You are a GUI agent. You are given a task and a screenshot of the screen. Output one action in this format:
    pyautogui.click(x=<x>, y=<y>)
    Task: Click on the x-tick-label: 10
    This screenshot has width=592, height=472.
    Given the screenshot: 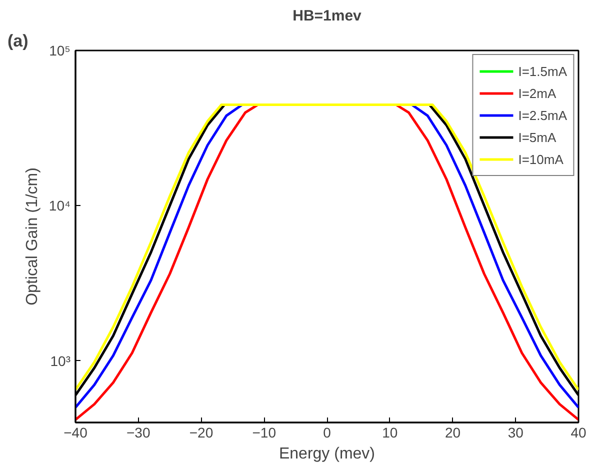 What is the action you would take?
    pyautogui.click(x=390, y=432)
    